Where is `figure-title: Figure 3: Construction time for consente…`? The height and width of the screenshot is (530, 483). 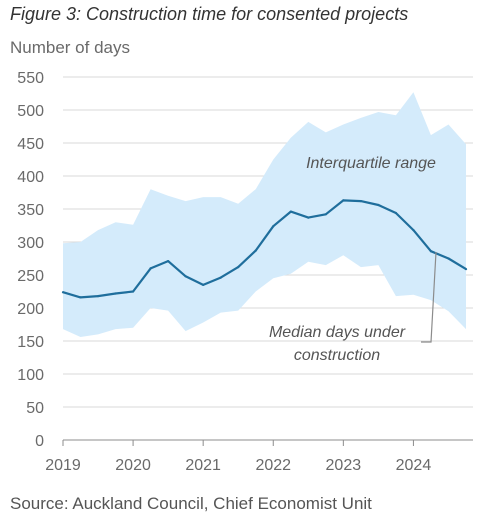
figure-title: Figure 3: Construction time for consente… is located at coordinates (209, 14).